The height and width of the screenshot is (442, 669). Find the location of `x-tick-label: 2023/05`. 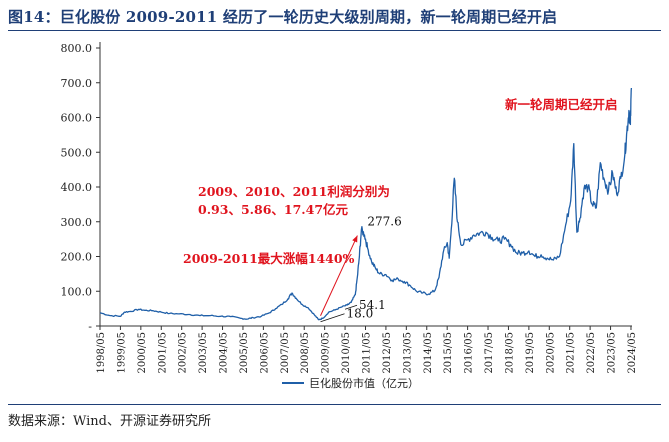

x-tick-label: 2023/05 is located at coordinates (612, 353).